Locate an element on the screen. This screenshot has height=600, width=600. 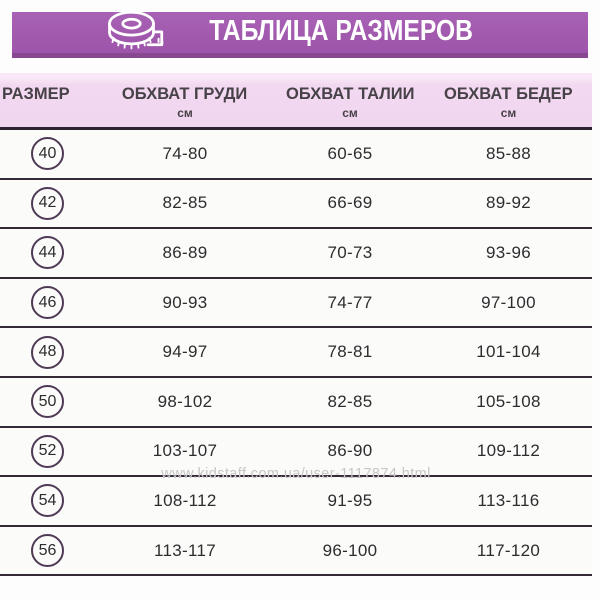
size-badge: 42 is located at coordinates (47, 203).